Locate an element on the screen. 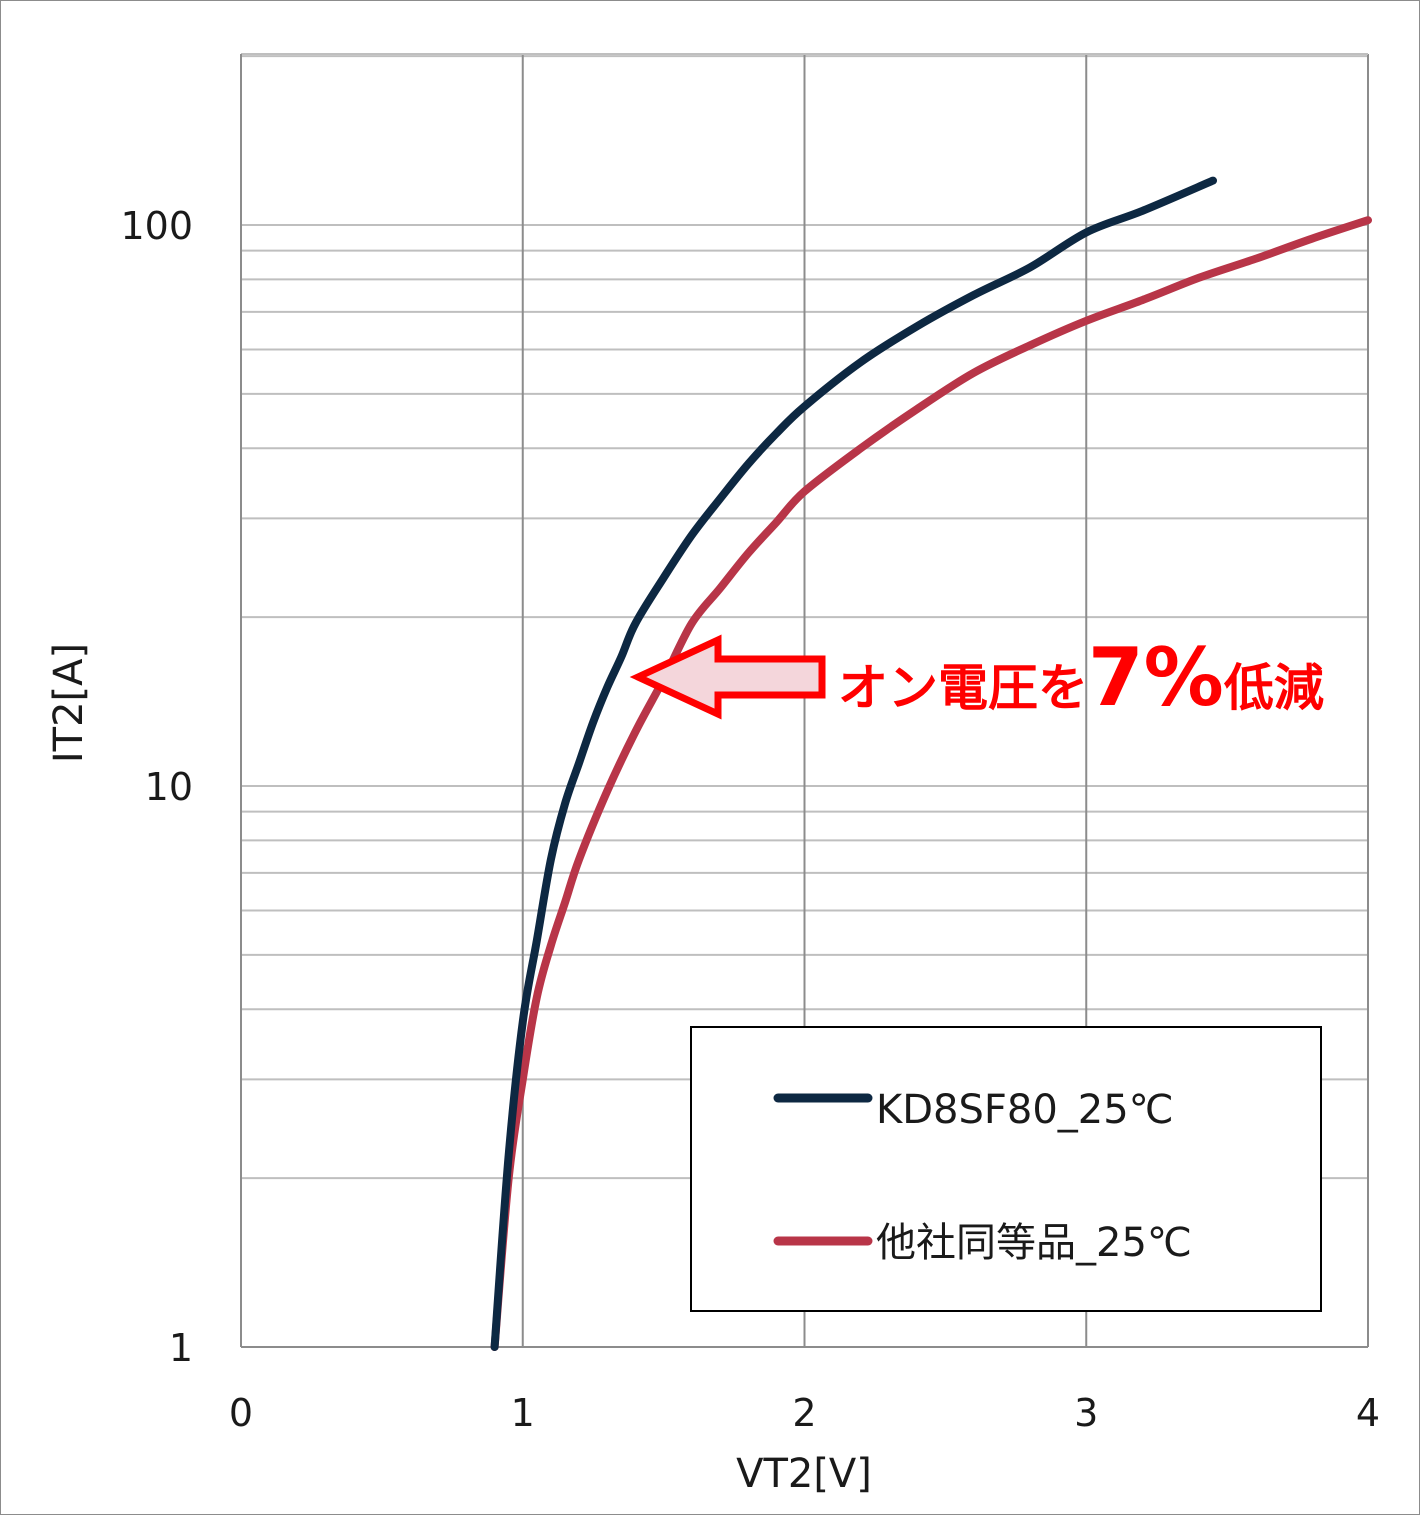 The image size is (1420, 1515). annotation-value: 7% is located at coordinates (1156, 677).